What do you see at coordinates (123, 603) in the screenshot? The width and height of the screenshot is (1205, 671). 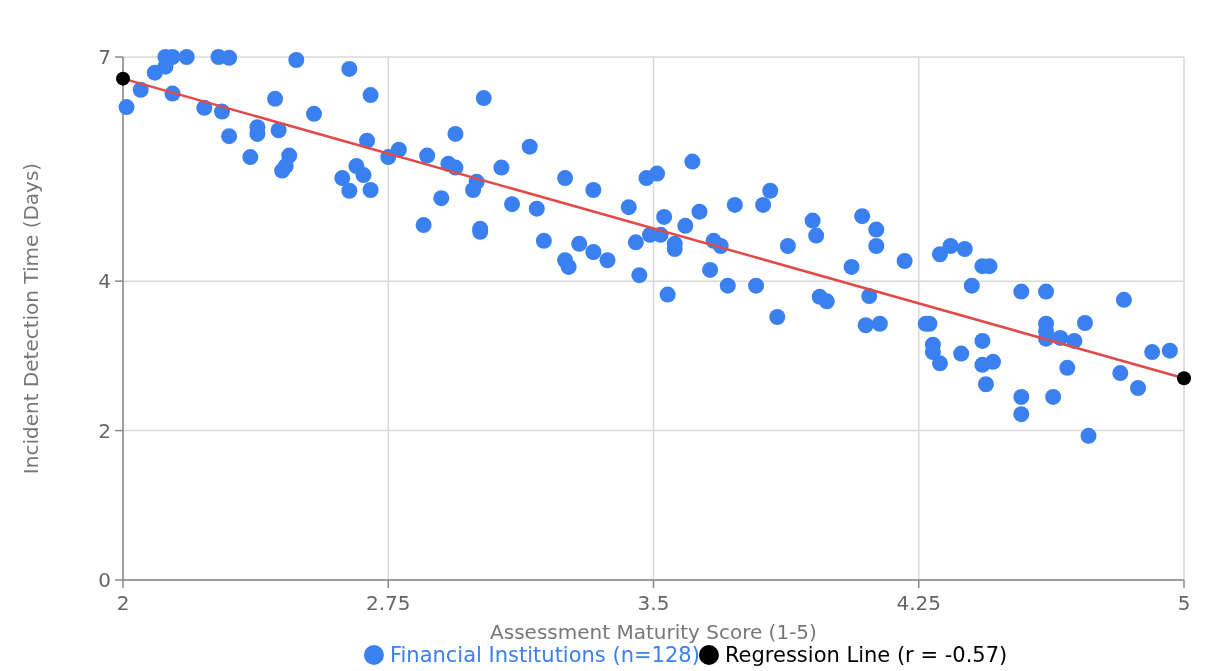 I see `x-tick-label: 2` at bounding box center [123, 603].